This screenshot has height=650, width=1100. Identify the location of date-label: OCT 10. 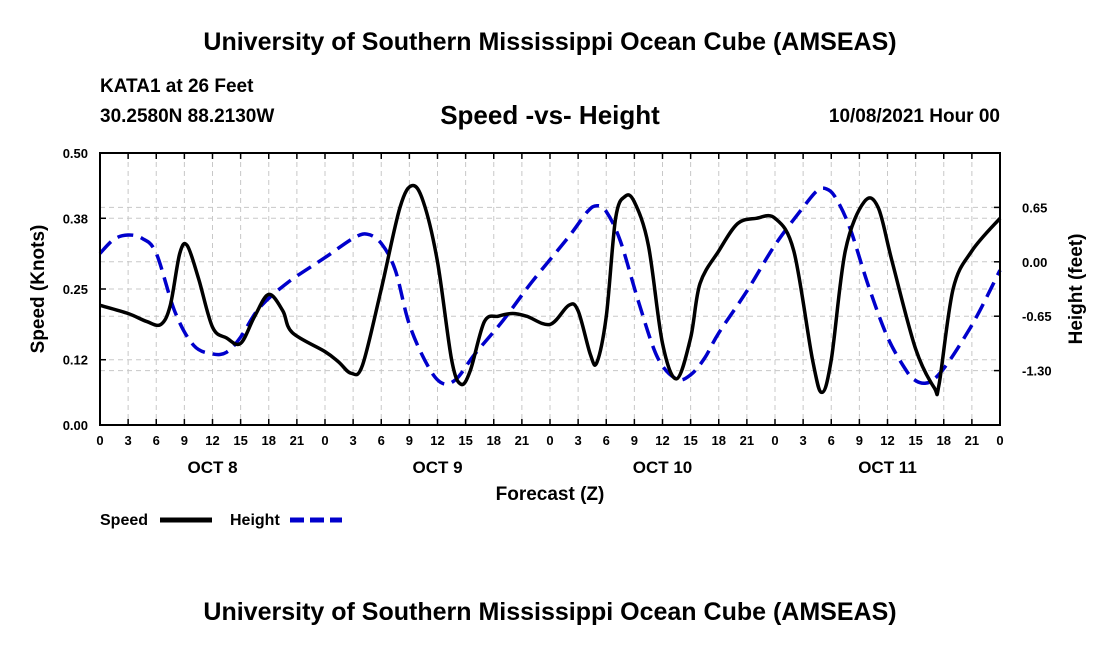
(663, 467).